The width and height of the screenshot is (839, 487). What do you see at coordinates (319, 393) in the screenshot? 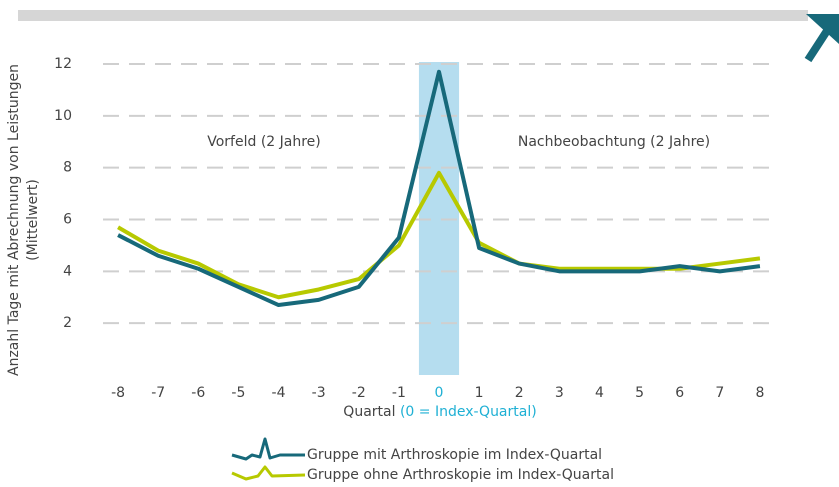
I see `x-tick-label: -3` at bounding box center [319, 393].